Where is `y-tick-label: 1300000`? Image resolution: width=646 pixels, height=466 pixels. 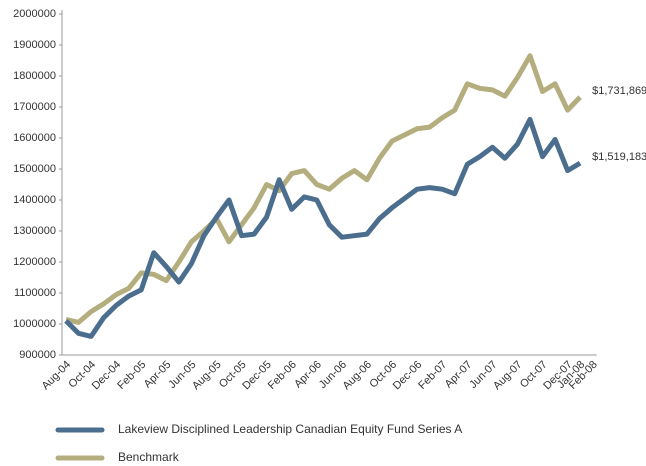
y-tick-label: 1300000 is located at coordinates (34, 231).